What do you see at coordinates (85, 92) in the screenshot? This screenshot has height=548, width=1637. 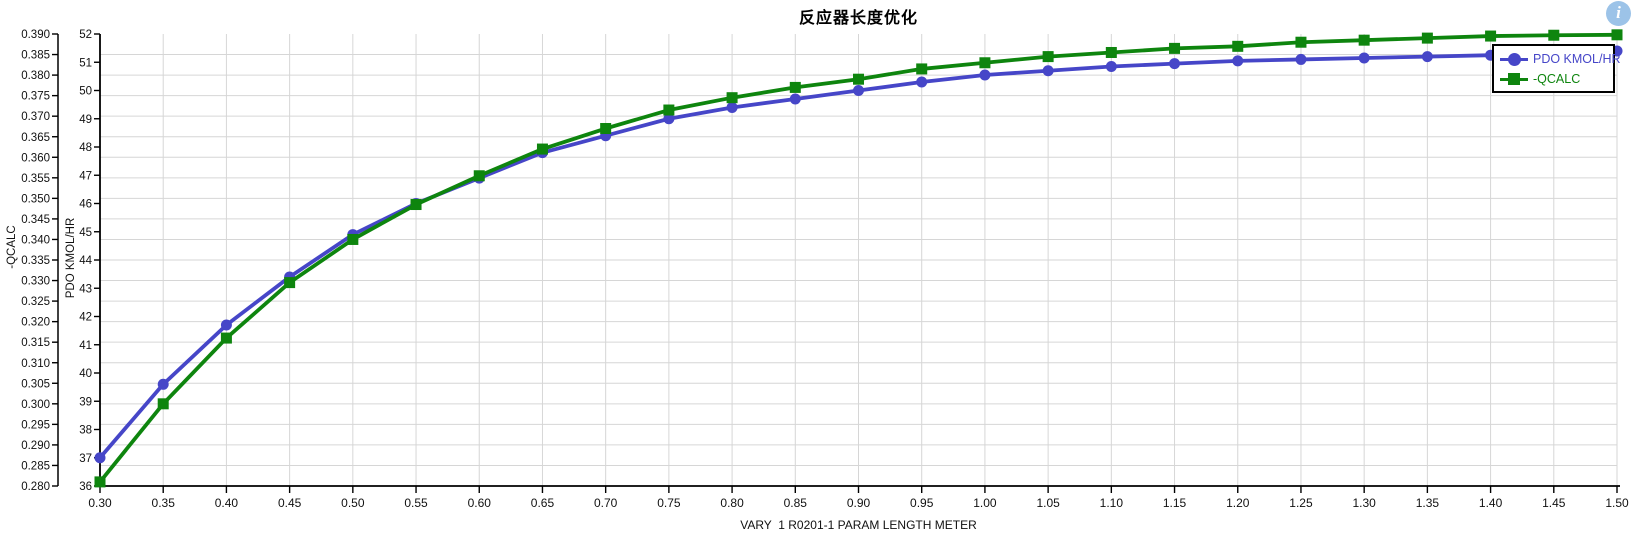 I see `svg-text: 50` at bounding box center [85, 92].